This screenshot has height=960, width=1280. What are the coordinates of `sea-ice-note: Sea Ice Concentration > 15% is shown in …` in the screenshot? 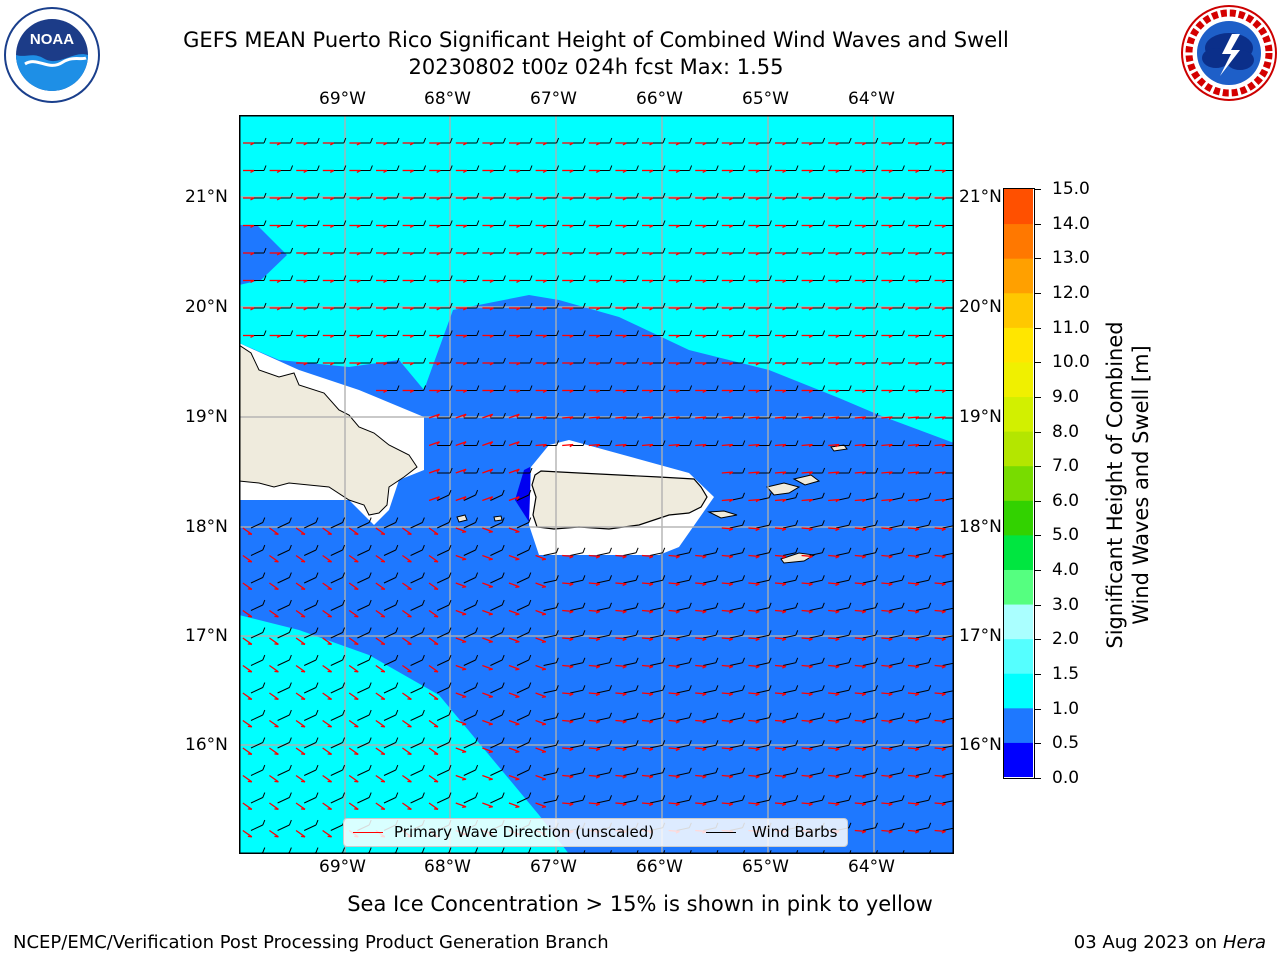 It's located at (640, 904).